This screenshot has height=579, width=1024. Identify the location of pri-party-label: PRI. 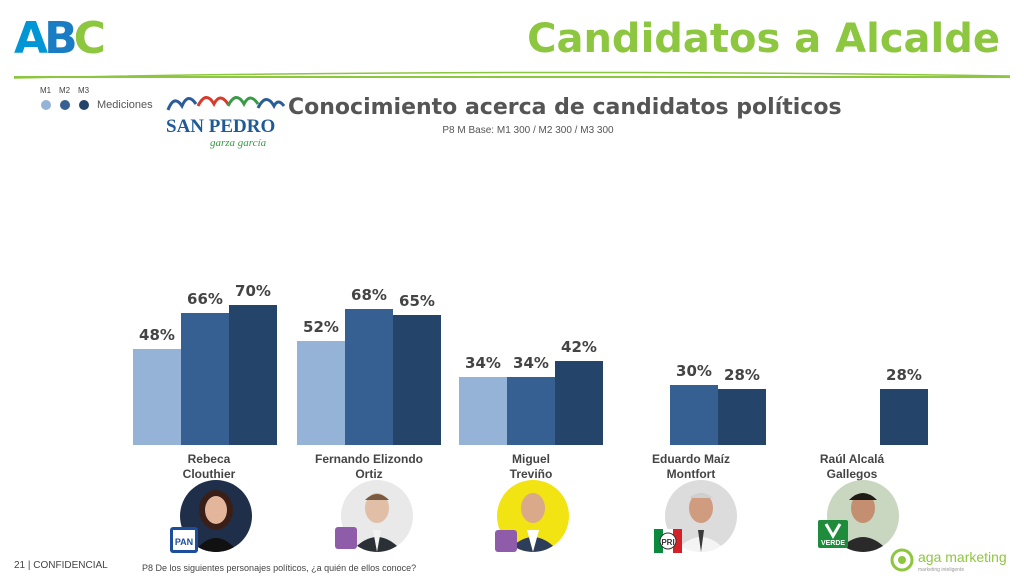
(667, 542).